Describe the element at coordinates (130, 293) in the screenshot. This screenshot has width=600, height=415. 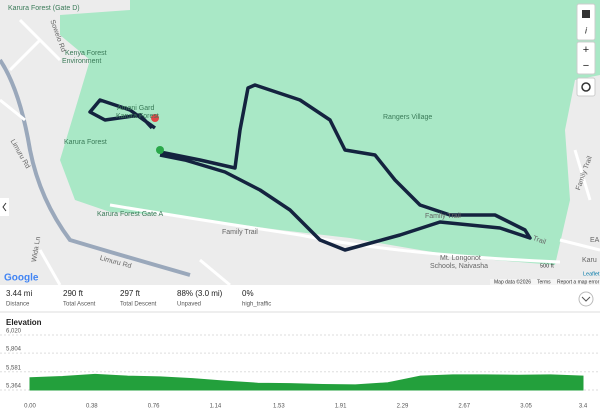
I see `stat-value: 297 ft` at that location.